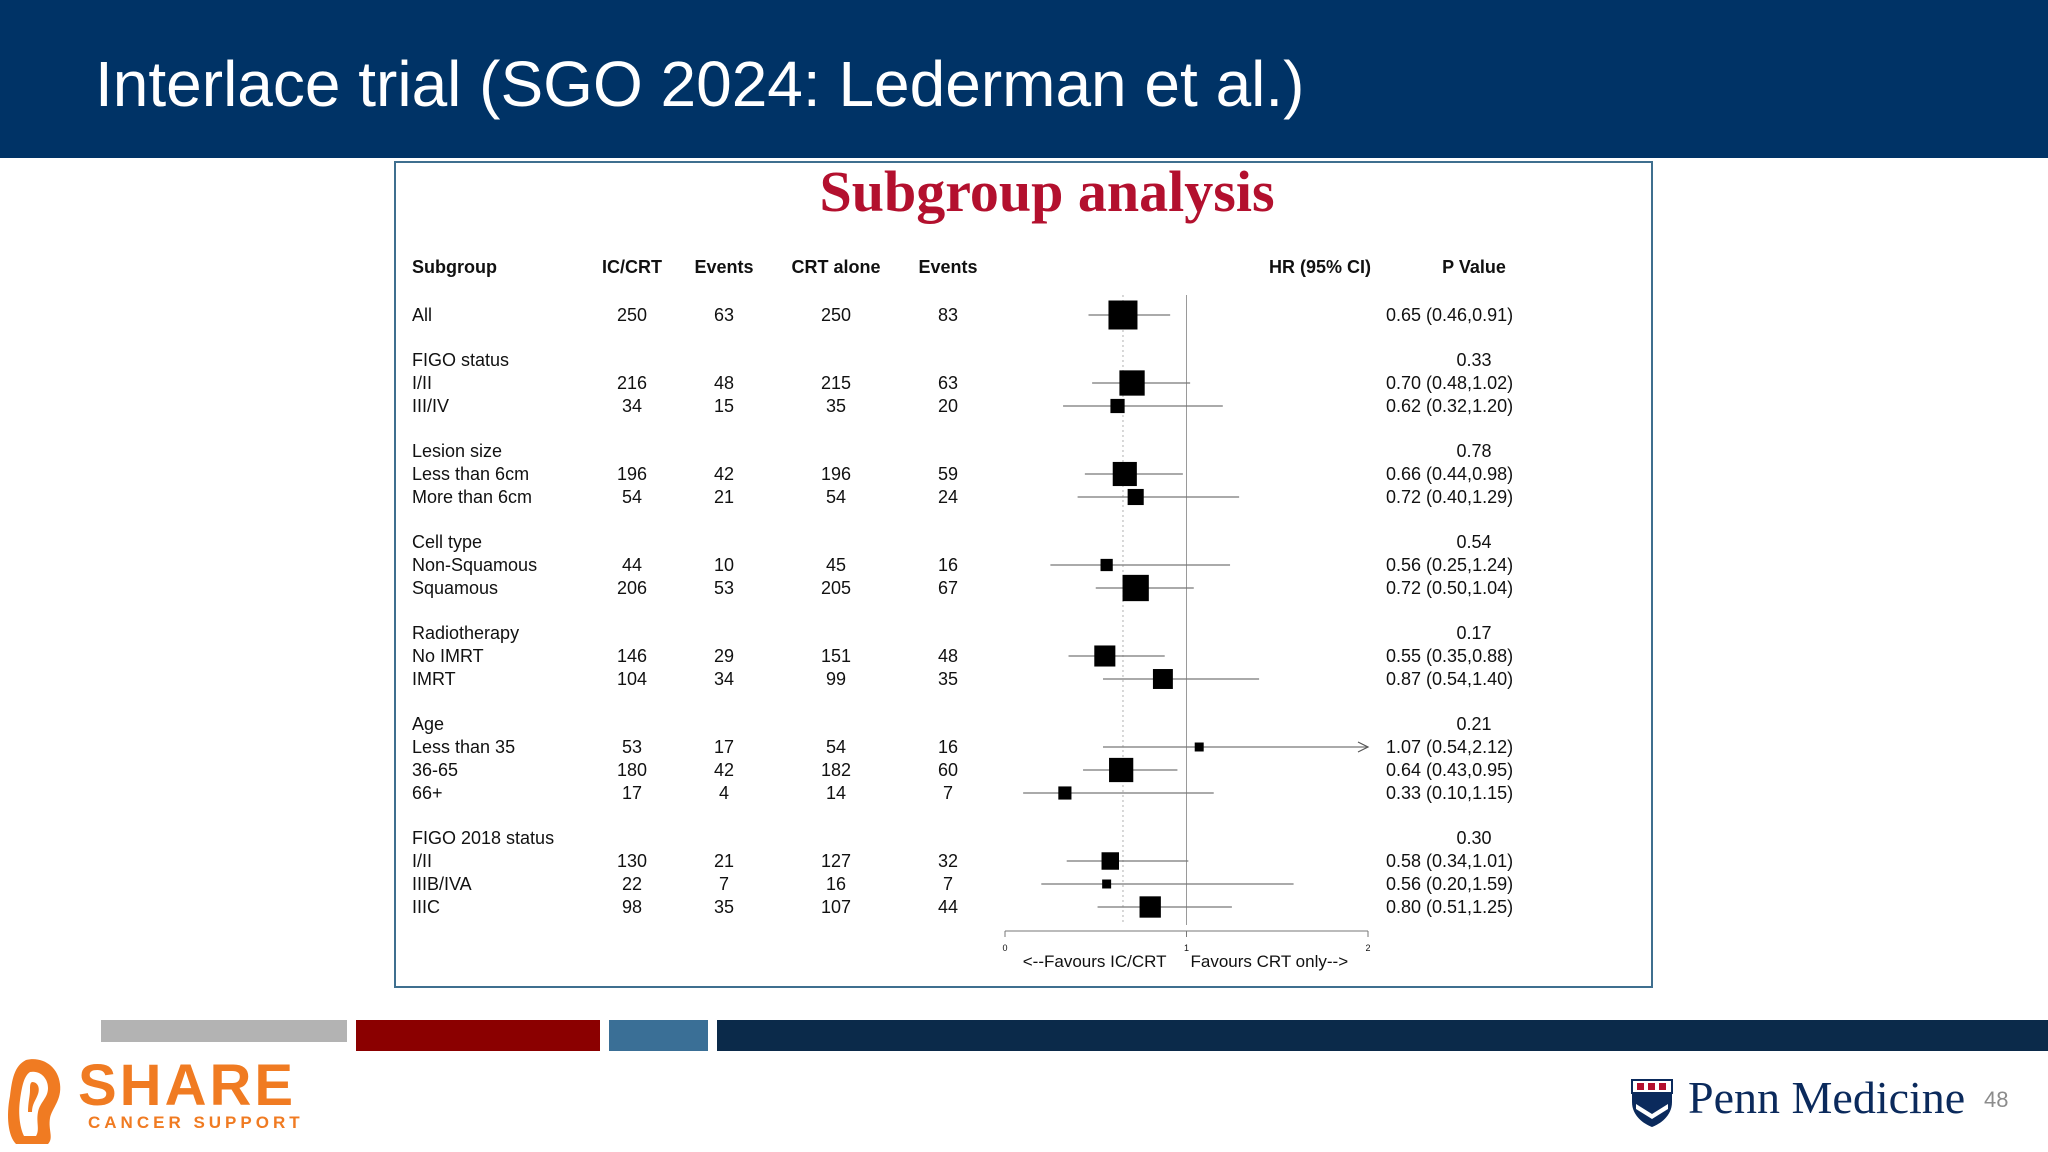 The width and height of the screenshot is (2048, 1152). What do you see at coordinates (1449, 315) in the screenshot?
I see `hr-ci-label: 0.65 (0.46,0.91)` at bounding box center [1449, 315].